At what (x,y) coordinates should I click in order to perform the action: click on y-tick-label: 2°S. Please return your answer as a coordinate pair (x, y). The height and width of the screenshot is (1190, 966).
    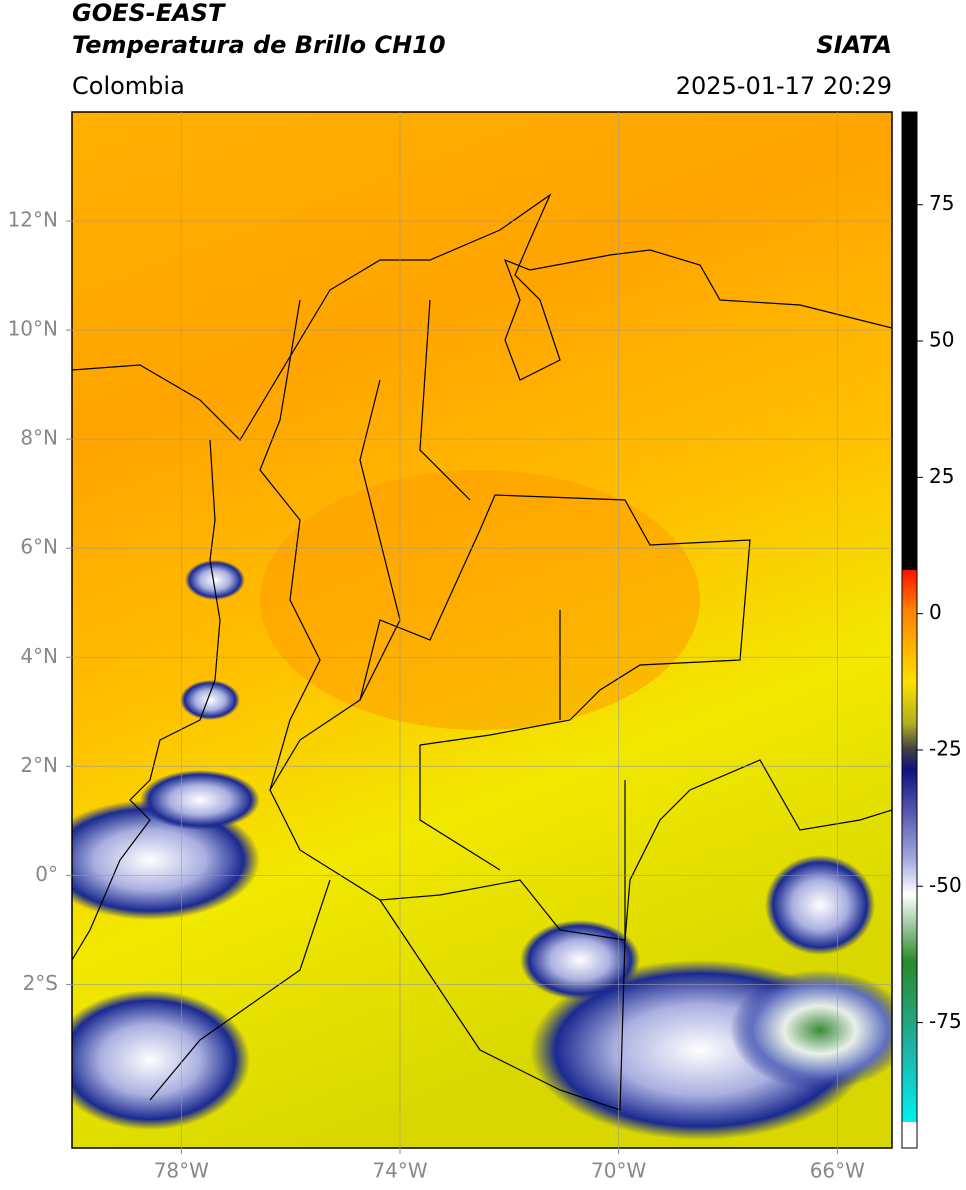
    Looking at the image, I should click on (40, 983).